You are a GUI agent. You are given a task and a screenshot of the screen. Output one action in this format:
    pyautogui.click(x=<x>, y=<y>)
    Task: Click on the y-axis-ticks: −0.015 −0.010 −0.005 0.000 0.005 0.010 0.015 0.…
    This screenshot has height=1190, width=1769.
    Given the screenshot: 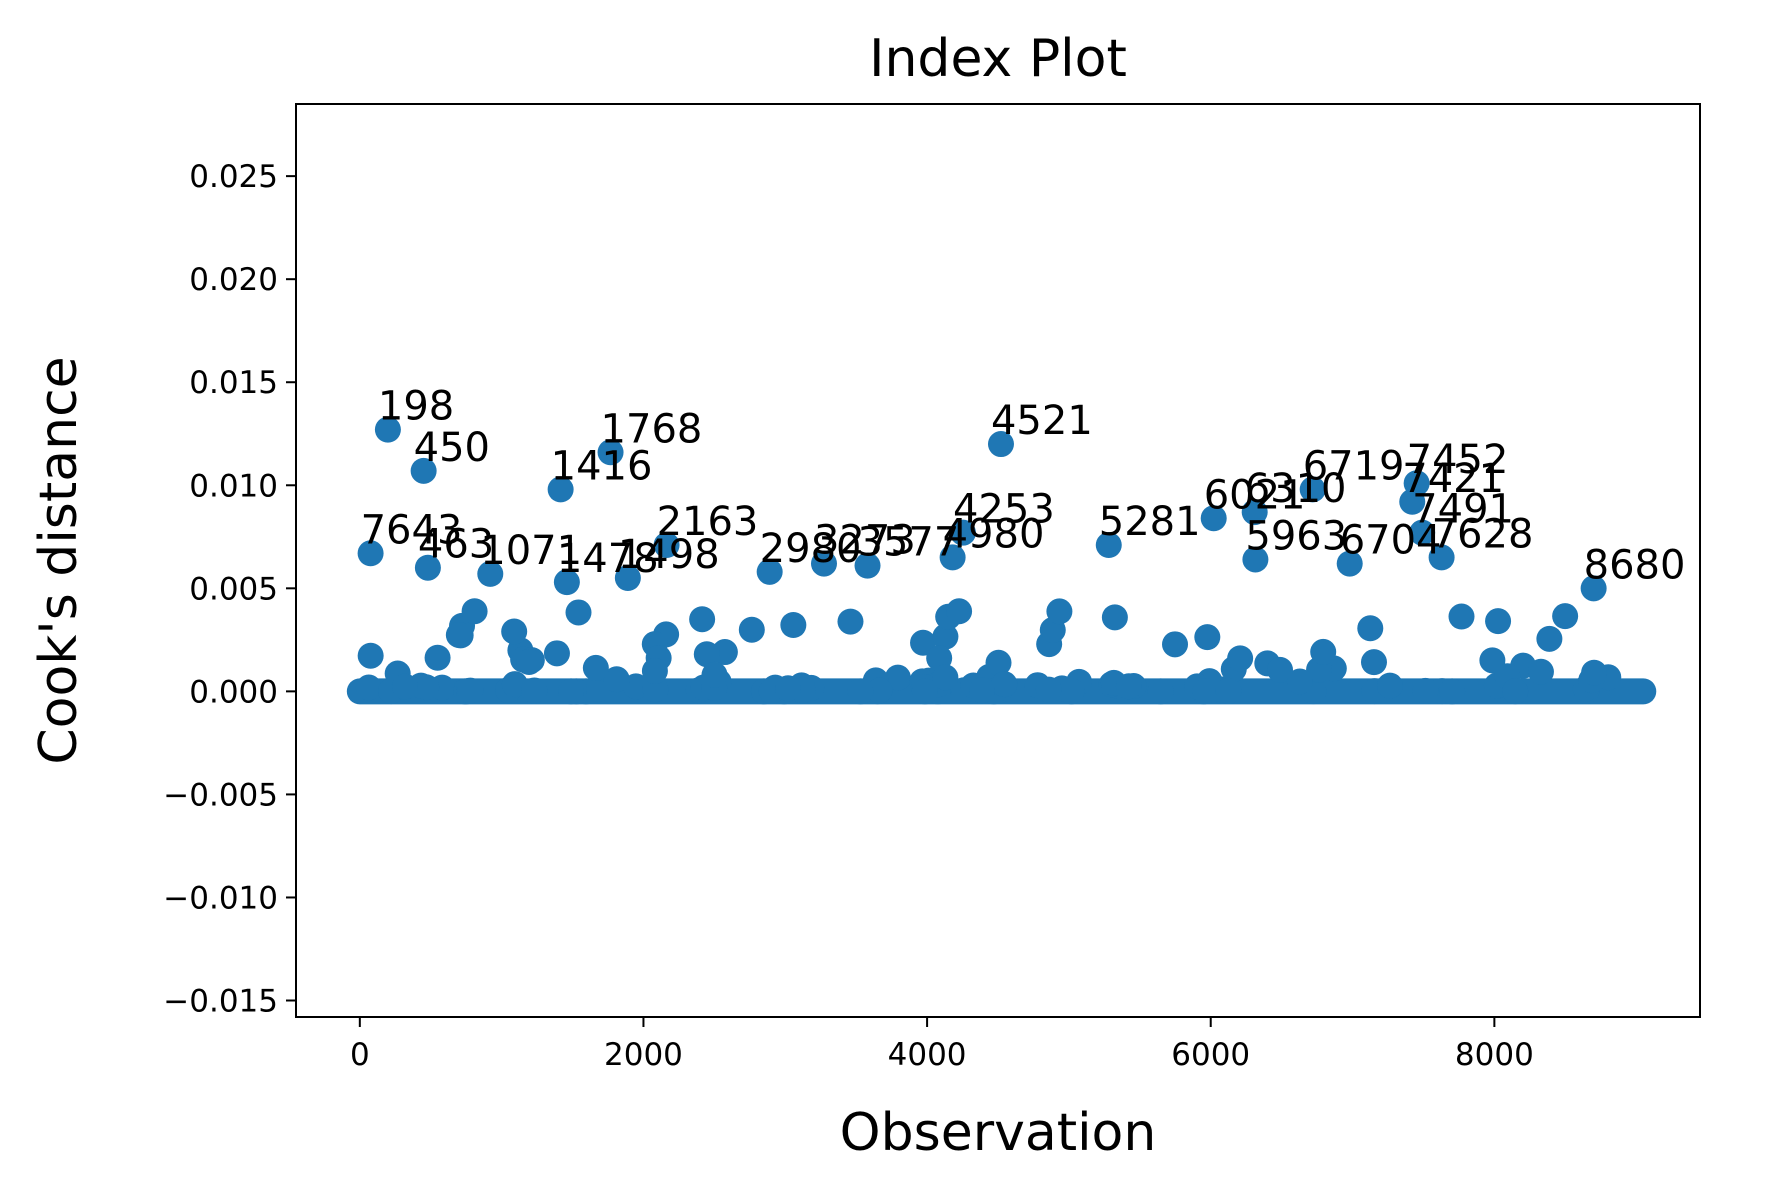 What is the action you would take?
    pyautogui.click(x=229, y=589)
    